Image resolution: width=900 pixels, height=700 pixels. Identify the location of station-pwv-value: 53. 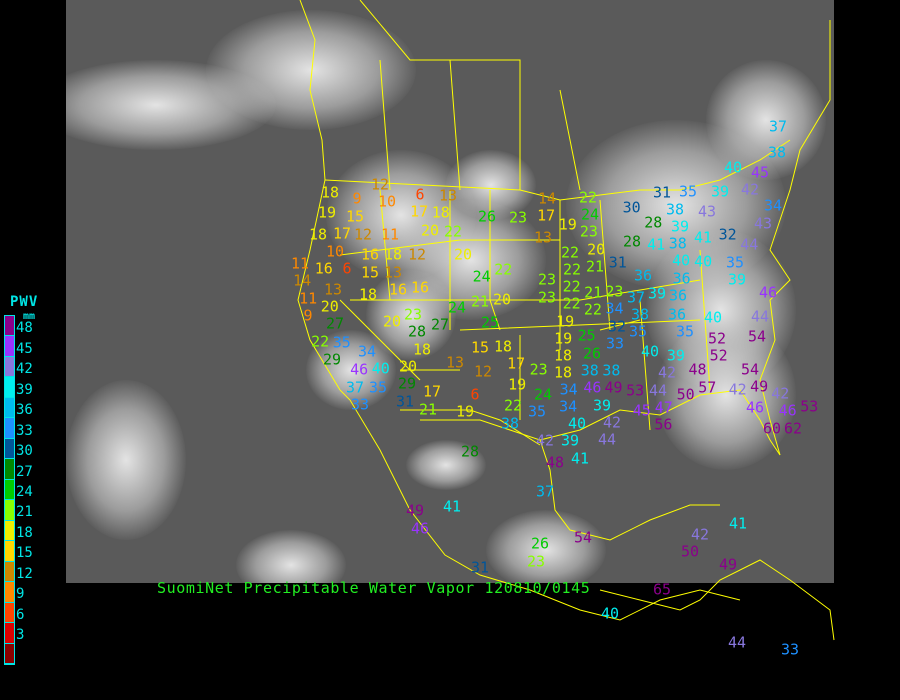
(809, 406).